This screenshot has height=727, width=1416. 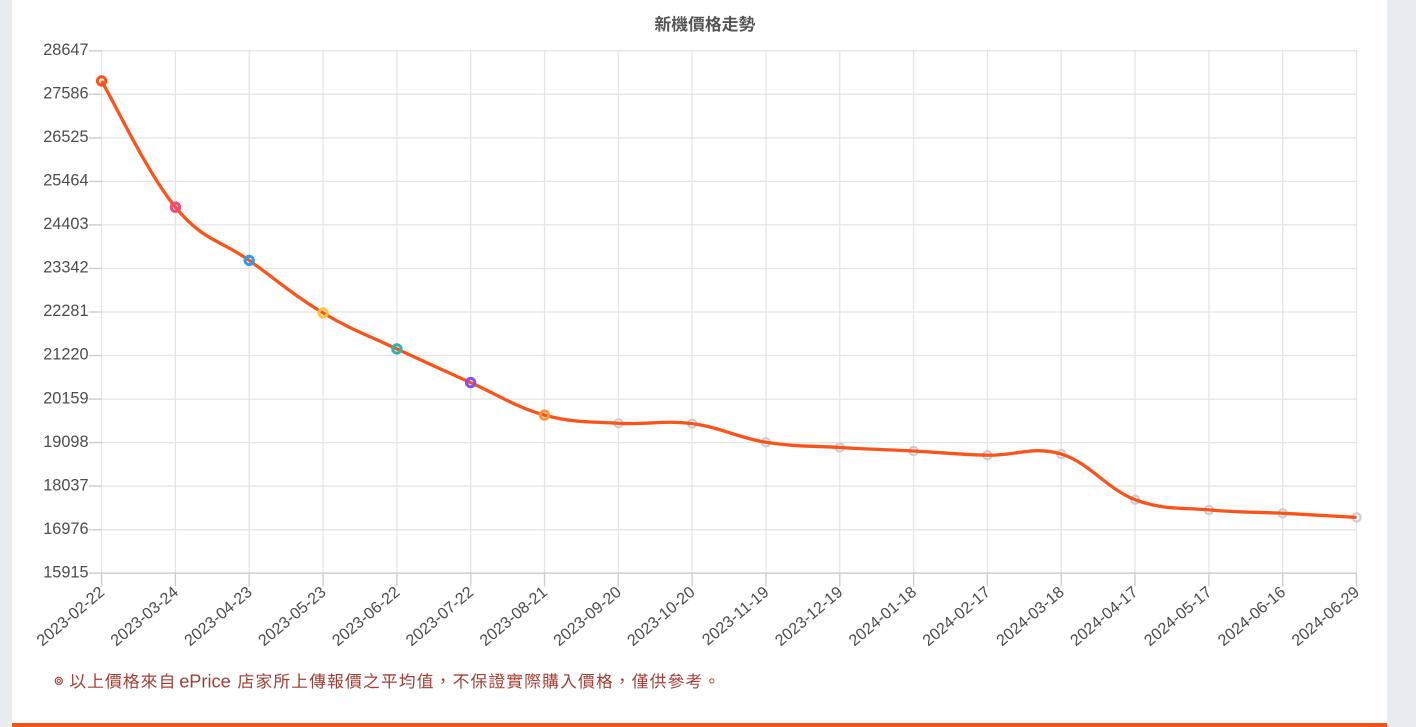 What do you see at coordinates (292, 616) in the screenshot?
I see `svg-text: 2023-05-23` at bounding box center [292, 616].